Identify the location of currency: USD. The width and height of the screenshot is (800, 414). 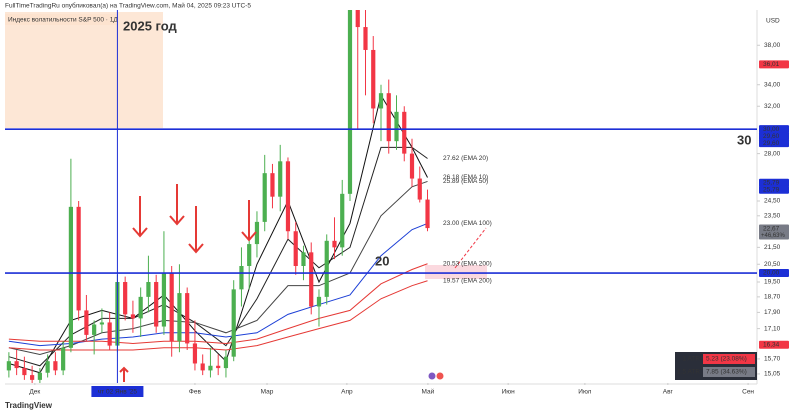
(773, 21).